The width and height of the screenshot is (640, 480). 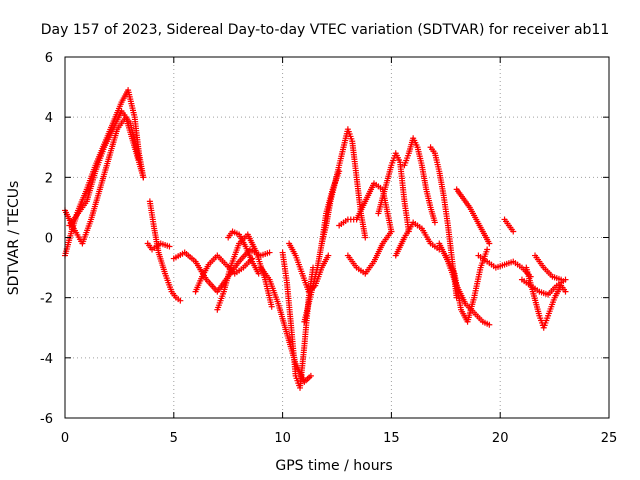 I want to click on x-tick-label: 0, so click(x=65, y=438).